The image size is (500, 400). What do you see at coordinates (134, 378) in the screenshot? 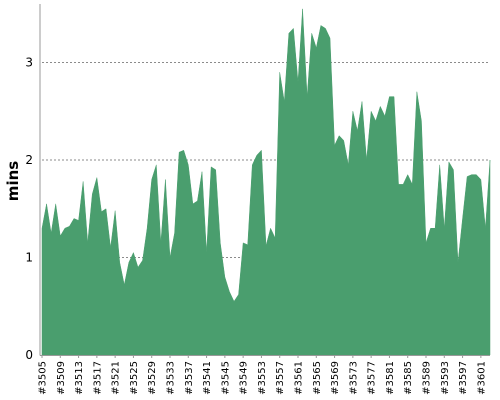
I see `x-tick-label: #3525` at bounding box center [134, 378].